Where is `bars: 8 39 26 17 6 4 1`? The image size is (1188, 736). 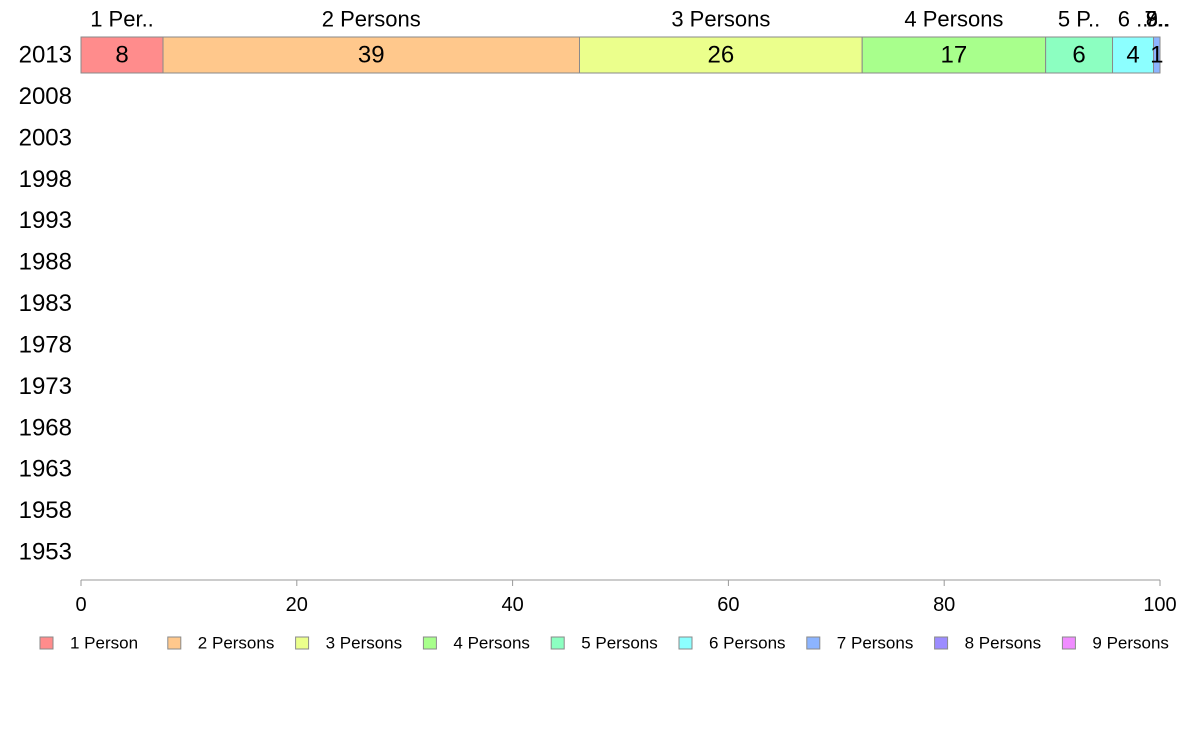 bars: 8 39 26 17 6 4 1 is located at coordinates (621, 55).